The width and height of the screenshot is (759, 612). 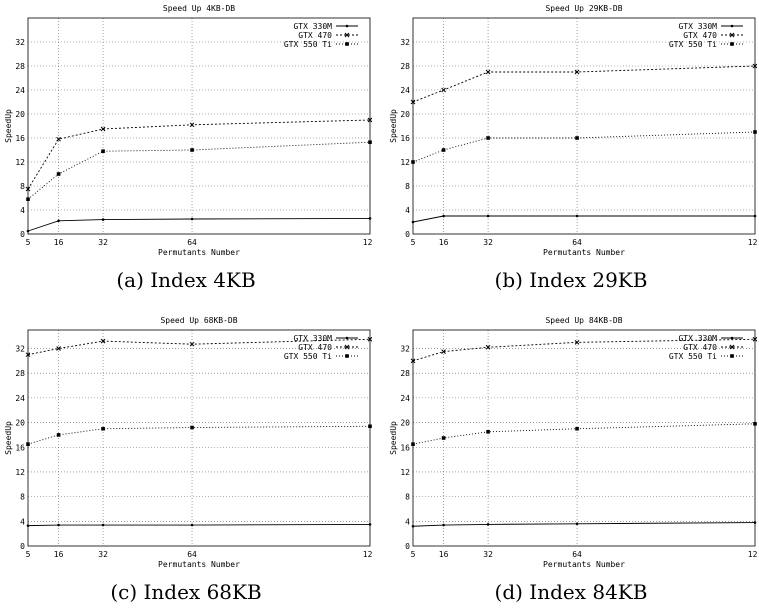 What do you see at coordinates (186, 280) in the screenshot?
I see `caption-a: (a) Index 4KB` at bounding box center [186, 280].